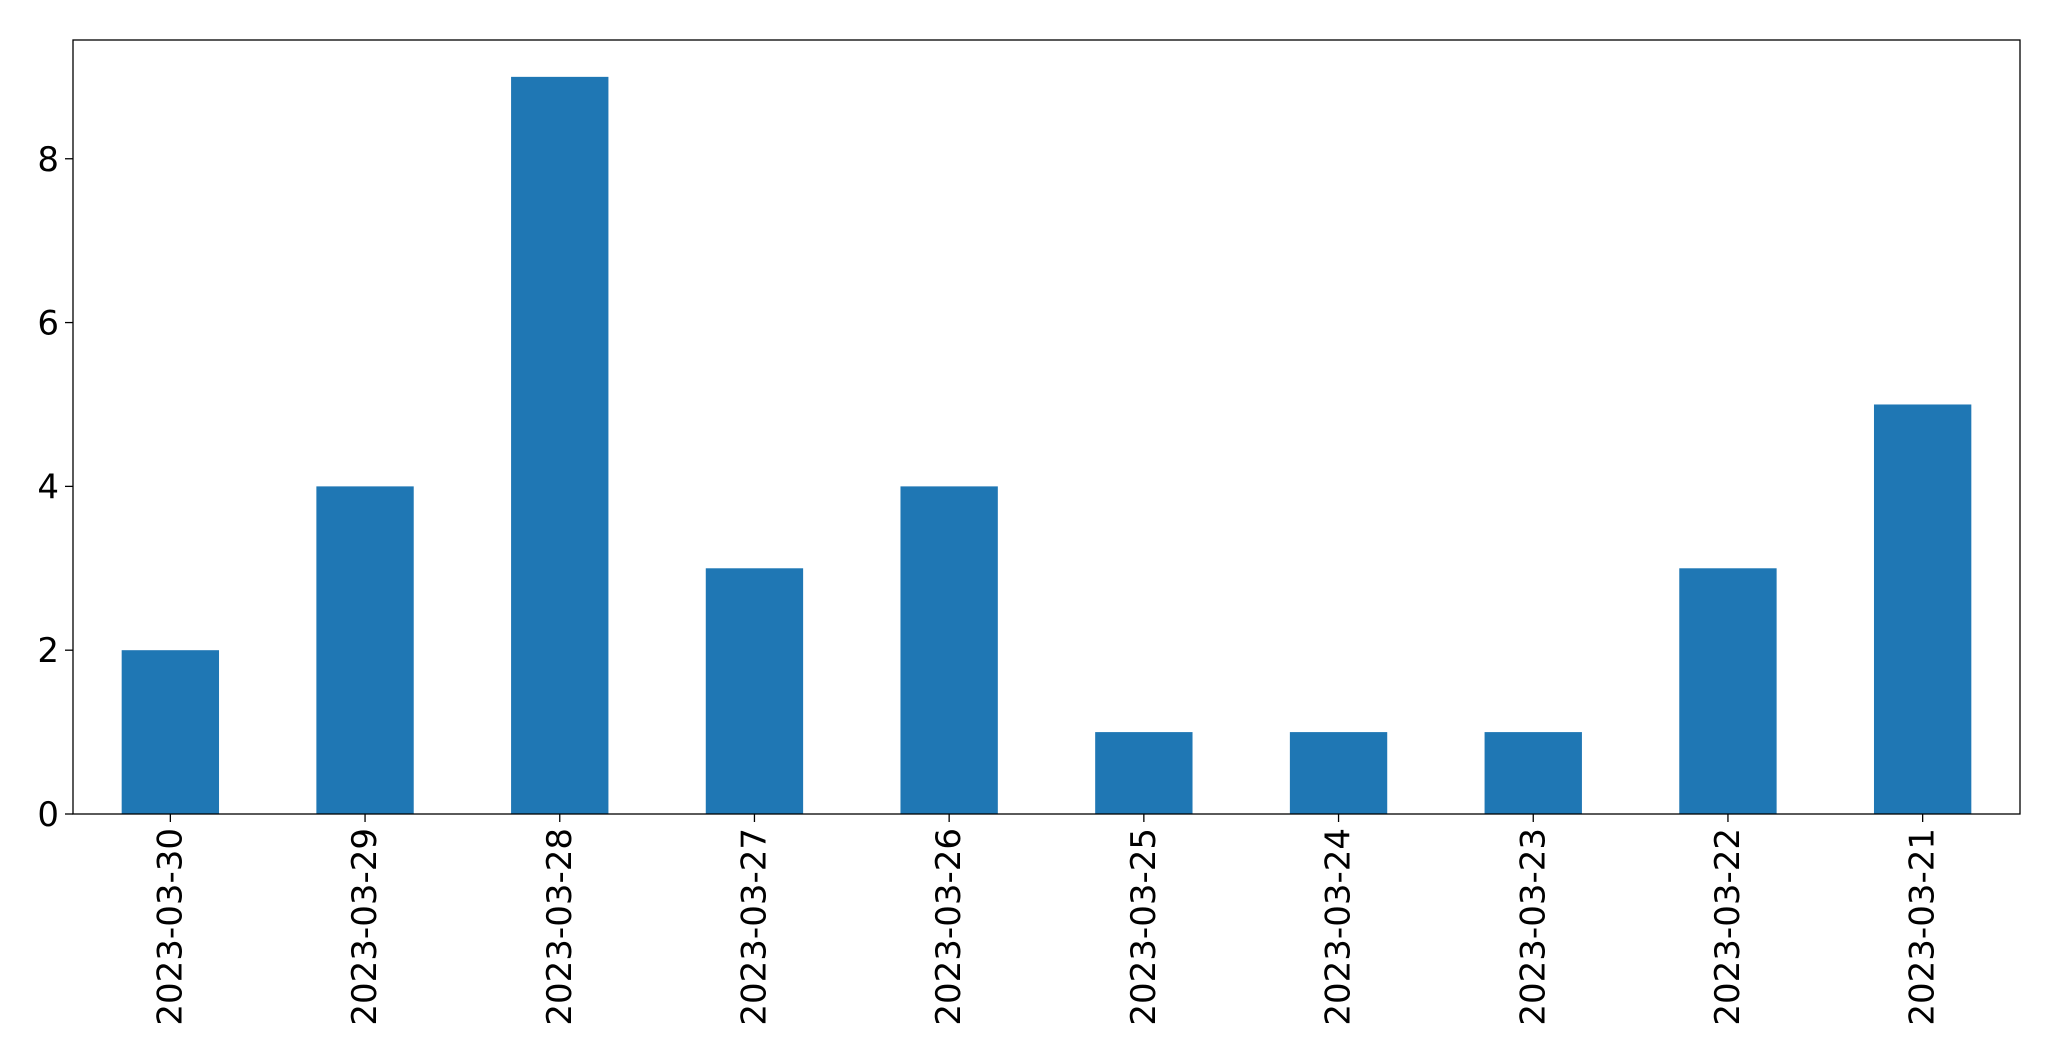 Image resolution: width=2049 pixels, height=1061 pixels. Describe the element at coordinates (48, 324) in the screenshot. I see `y-tick-label: 6` at that location.